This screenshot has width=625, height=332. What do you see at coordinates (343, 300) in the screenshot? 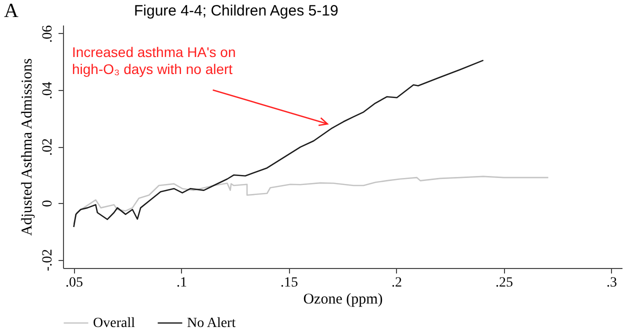
I see `x-axis-title: Ozone (ppm)` at bounding box center [343, 300].